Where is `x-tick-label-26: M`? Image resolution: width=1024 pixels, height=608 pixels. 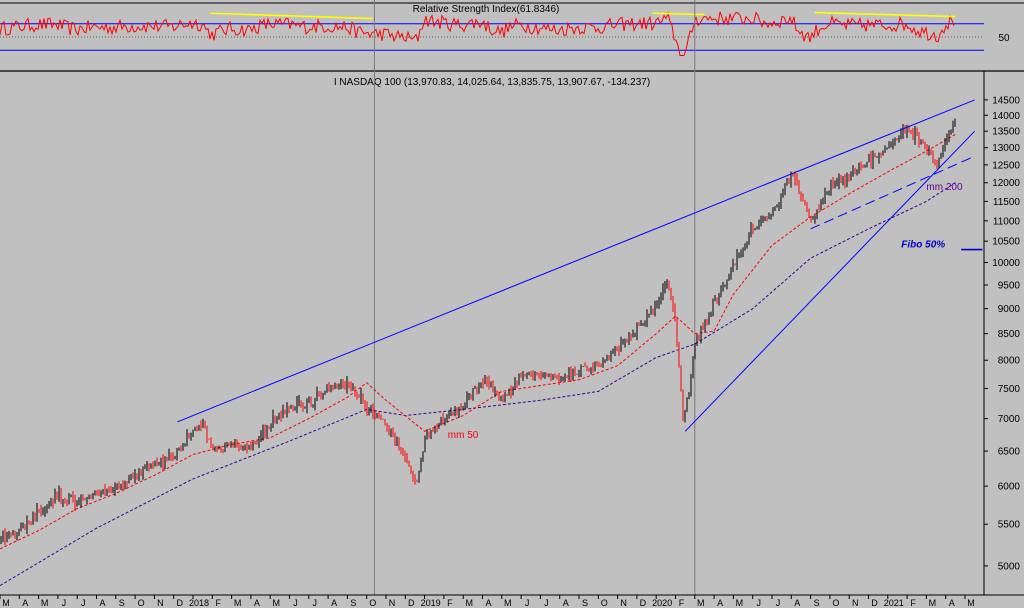 x-tick-label-26: M is located at coordinates (508, 603).